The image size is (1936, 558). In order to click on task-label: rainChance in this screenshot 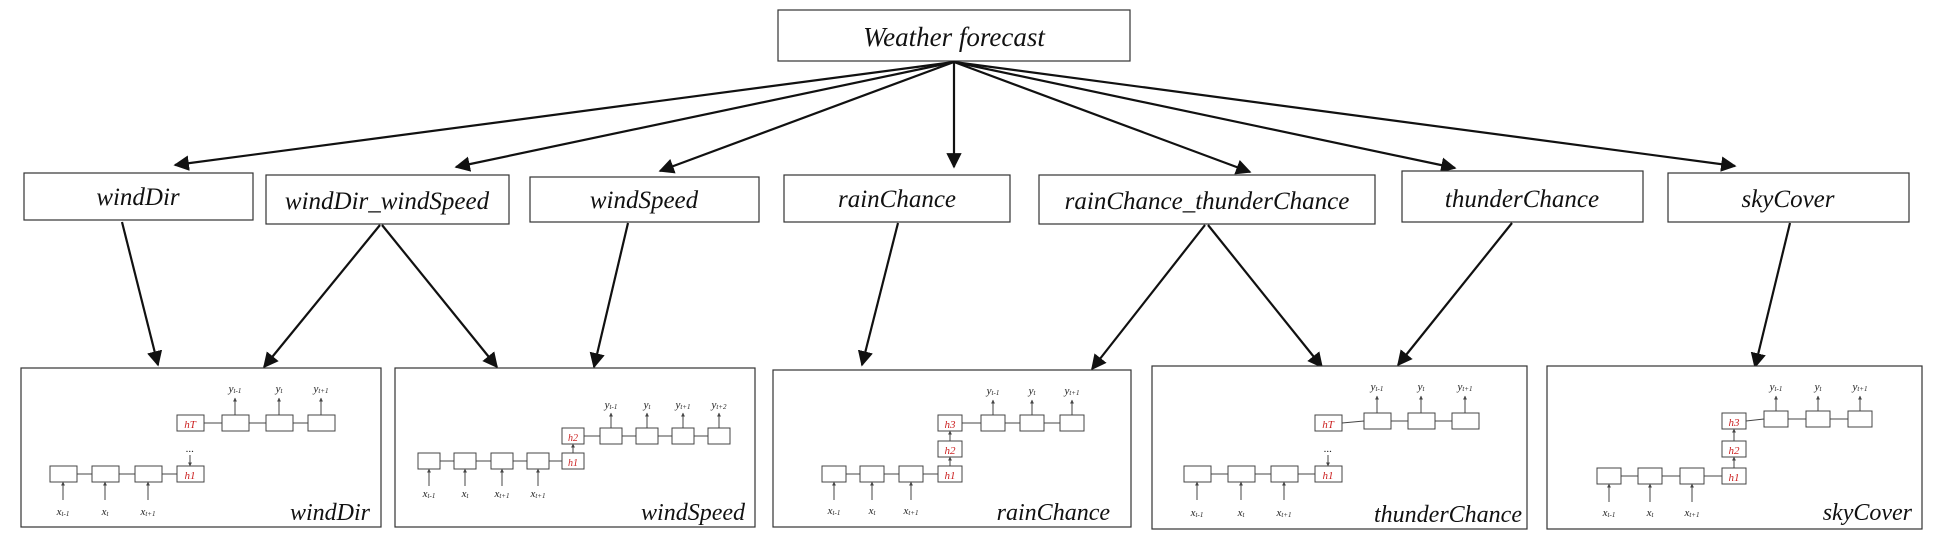, I will do `click(897, 199)`.